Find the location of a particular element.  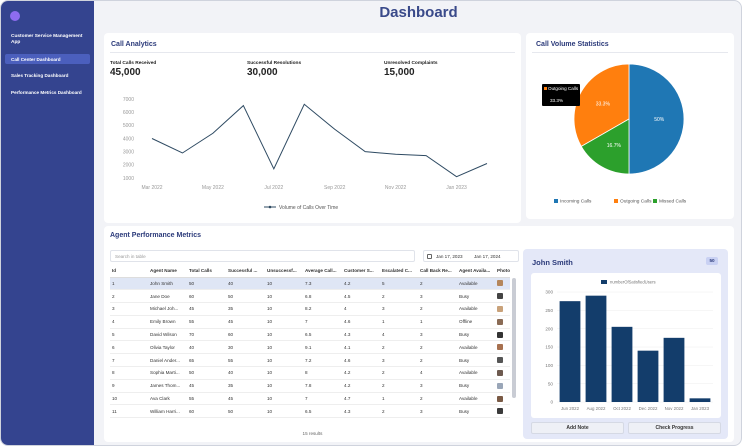

table-row: 9 James Thom... 45 35 10 7.8 4.2 2 3 Busy is located at coordinates (310, 386).